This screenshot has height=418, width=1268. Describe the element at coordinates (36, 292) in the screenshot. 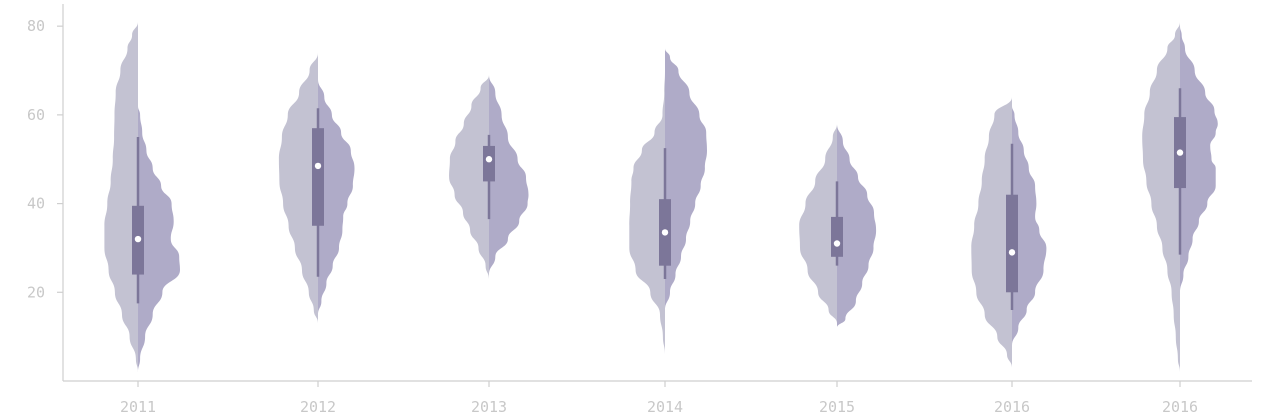

I see `y-tick-label: 20` at that location.